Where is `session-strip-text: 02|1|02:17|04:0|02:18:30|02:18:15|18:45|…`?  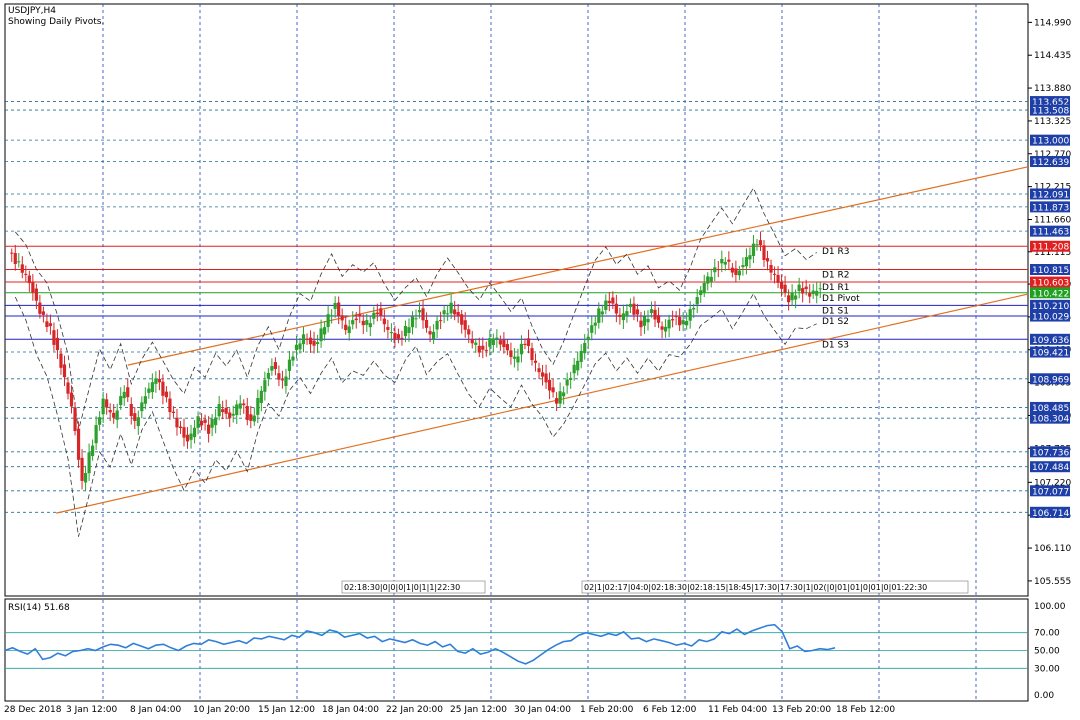 session-strip-text: 02|1|02:17|04:0|02:18:30|02:18:15|18:45|… is located at coordinates (755, 587).